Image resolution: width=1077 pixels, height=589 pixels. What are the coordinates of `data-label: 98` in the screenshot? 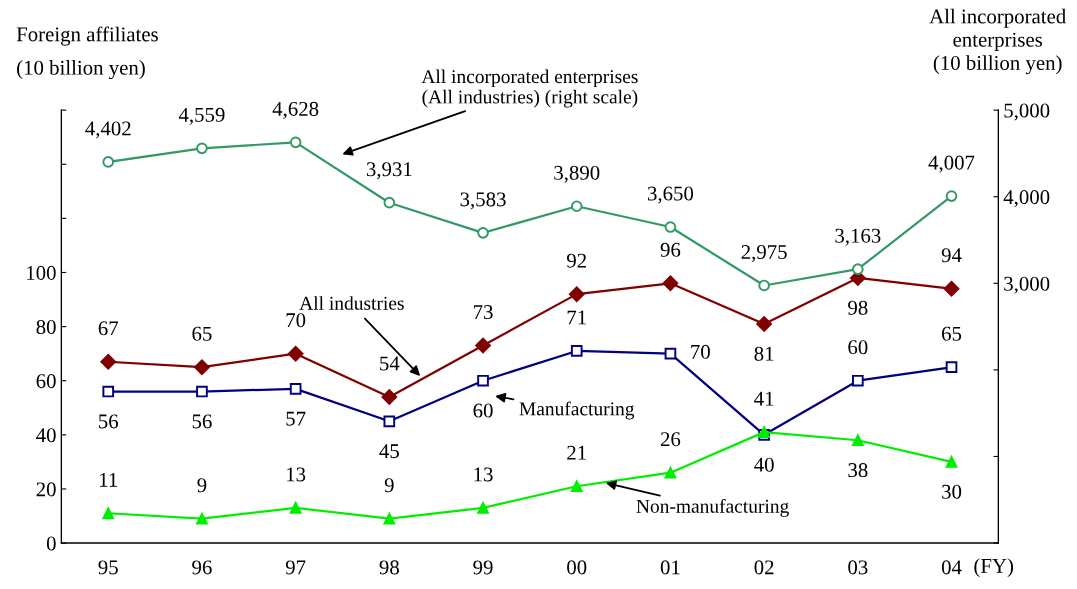 It's located at (858, 307).